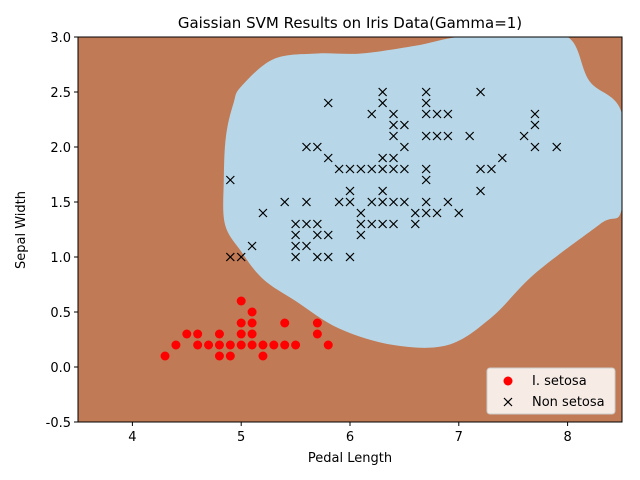 The image size is (640, 480). I want to click on y-tick-label: 2.0, so click(60, 148).